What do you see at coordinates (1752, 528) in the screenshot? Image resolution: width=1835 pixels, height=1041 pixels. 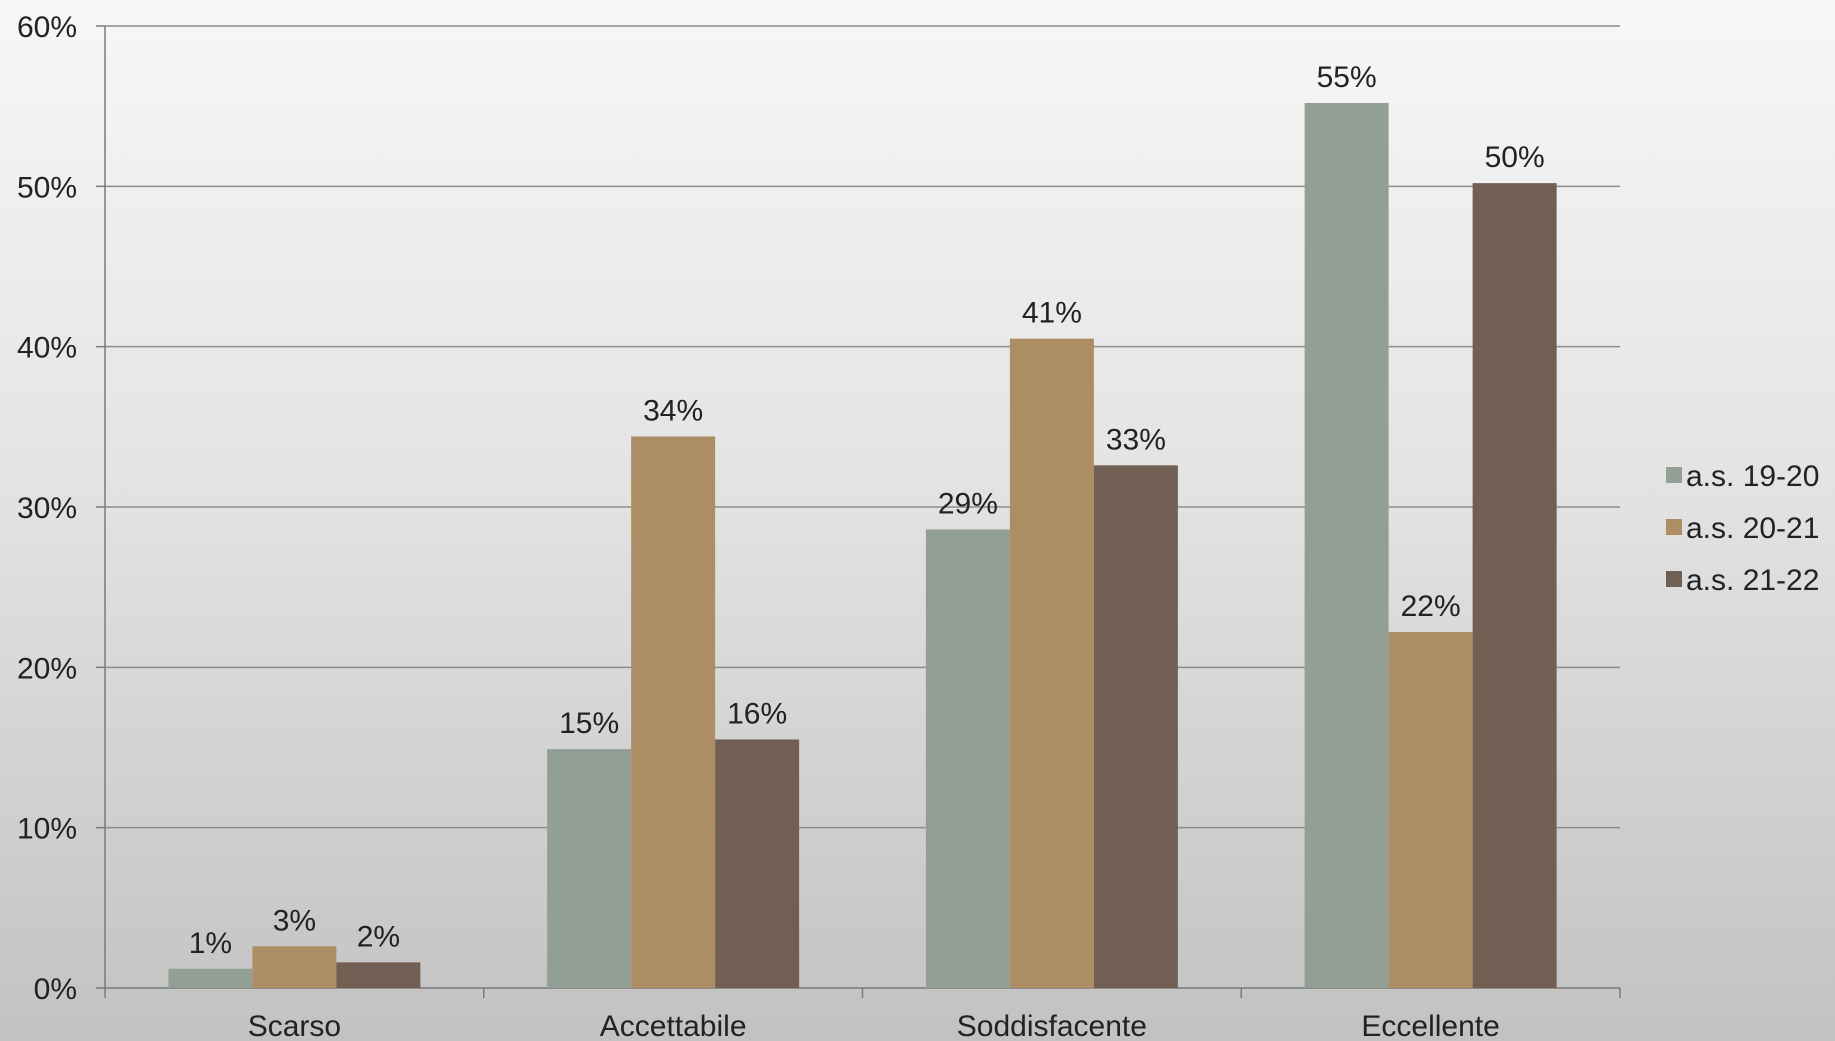 I see `legend-label: a.s. 20-21` at bounding box center [1752, 528].